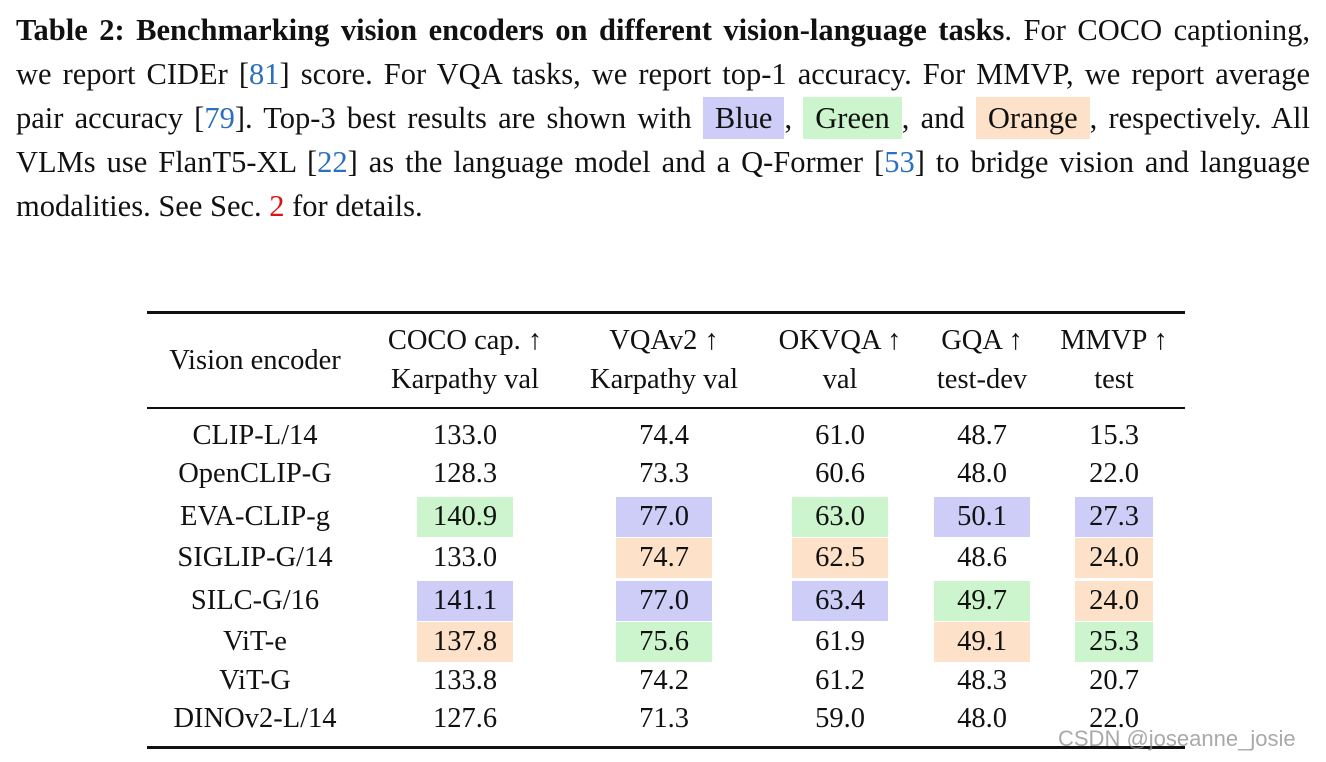 The image size is (1326, 762). I want to click on table-cell: 50.1, so click(982, 516).